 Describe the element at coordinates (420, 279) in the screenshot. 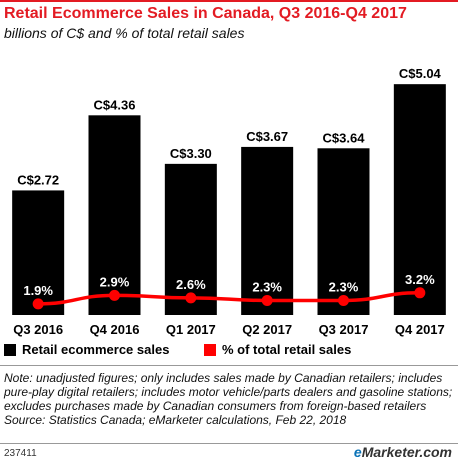

I see `percent-label-5: 3.2%` at that location.